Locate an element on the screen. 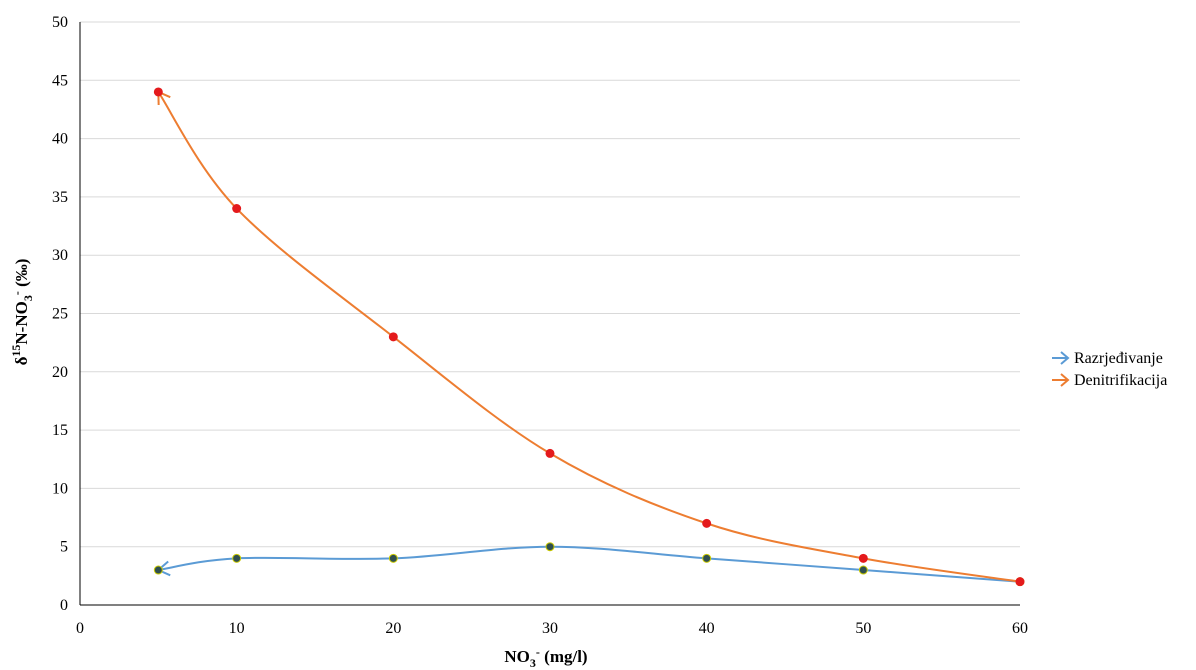 The width and height of the screenshot is (1196, 670). y-tick-label-30: 30 is located at coordinates (60, 255).